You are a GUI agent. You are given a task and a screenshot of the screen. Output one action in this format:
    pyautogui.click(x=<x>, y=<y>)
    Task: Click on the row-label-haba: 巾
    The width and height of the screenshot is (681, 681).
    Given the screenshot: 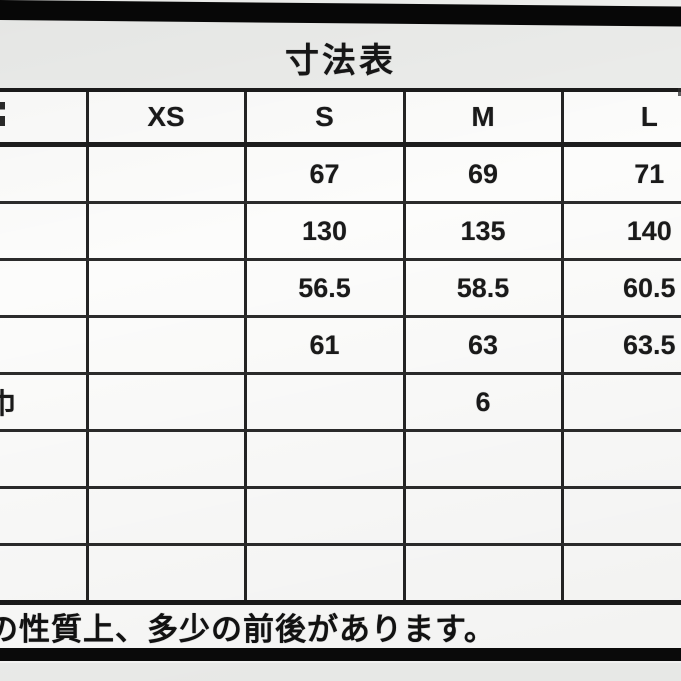 What is the action you would take?
    pyautogui.click(x=8, y=403)
    